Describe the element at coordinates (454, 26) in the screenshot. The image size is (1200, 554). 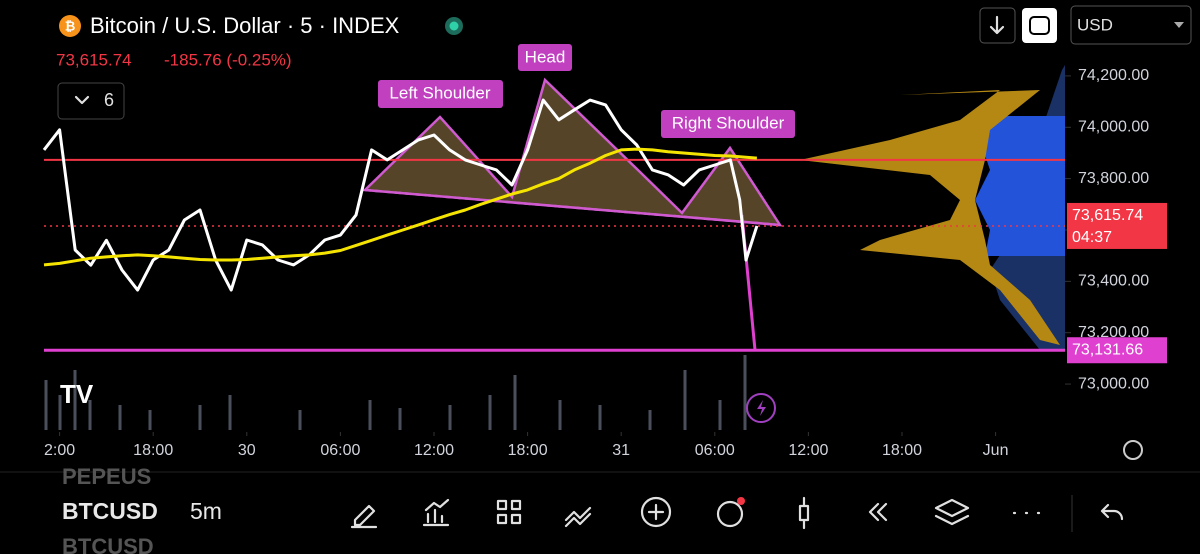
I see `market-status-dot` at that location.